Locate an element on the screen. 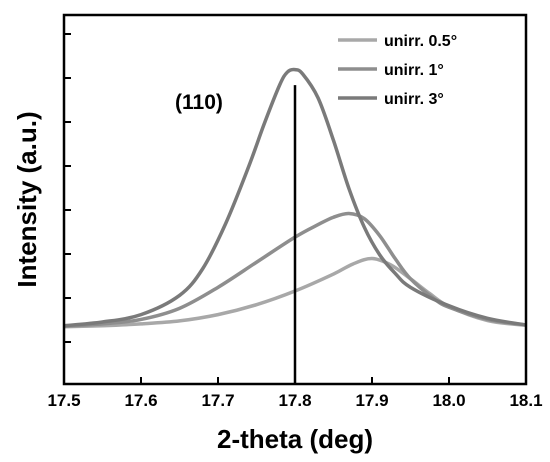  peak-label: (110) is located at coordinates (199, 102).